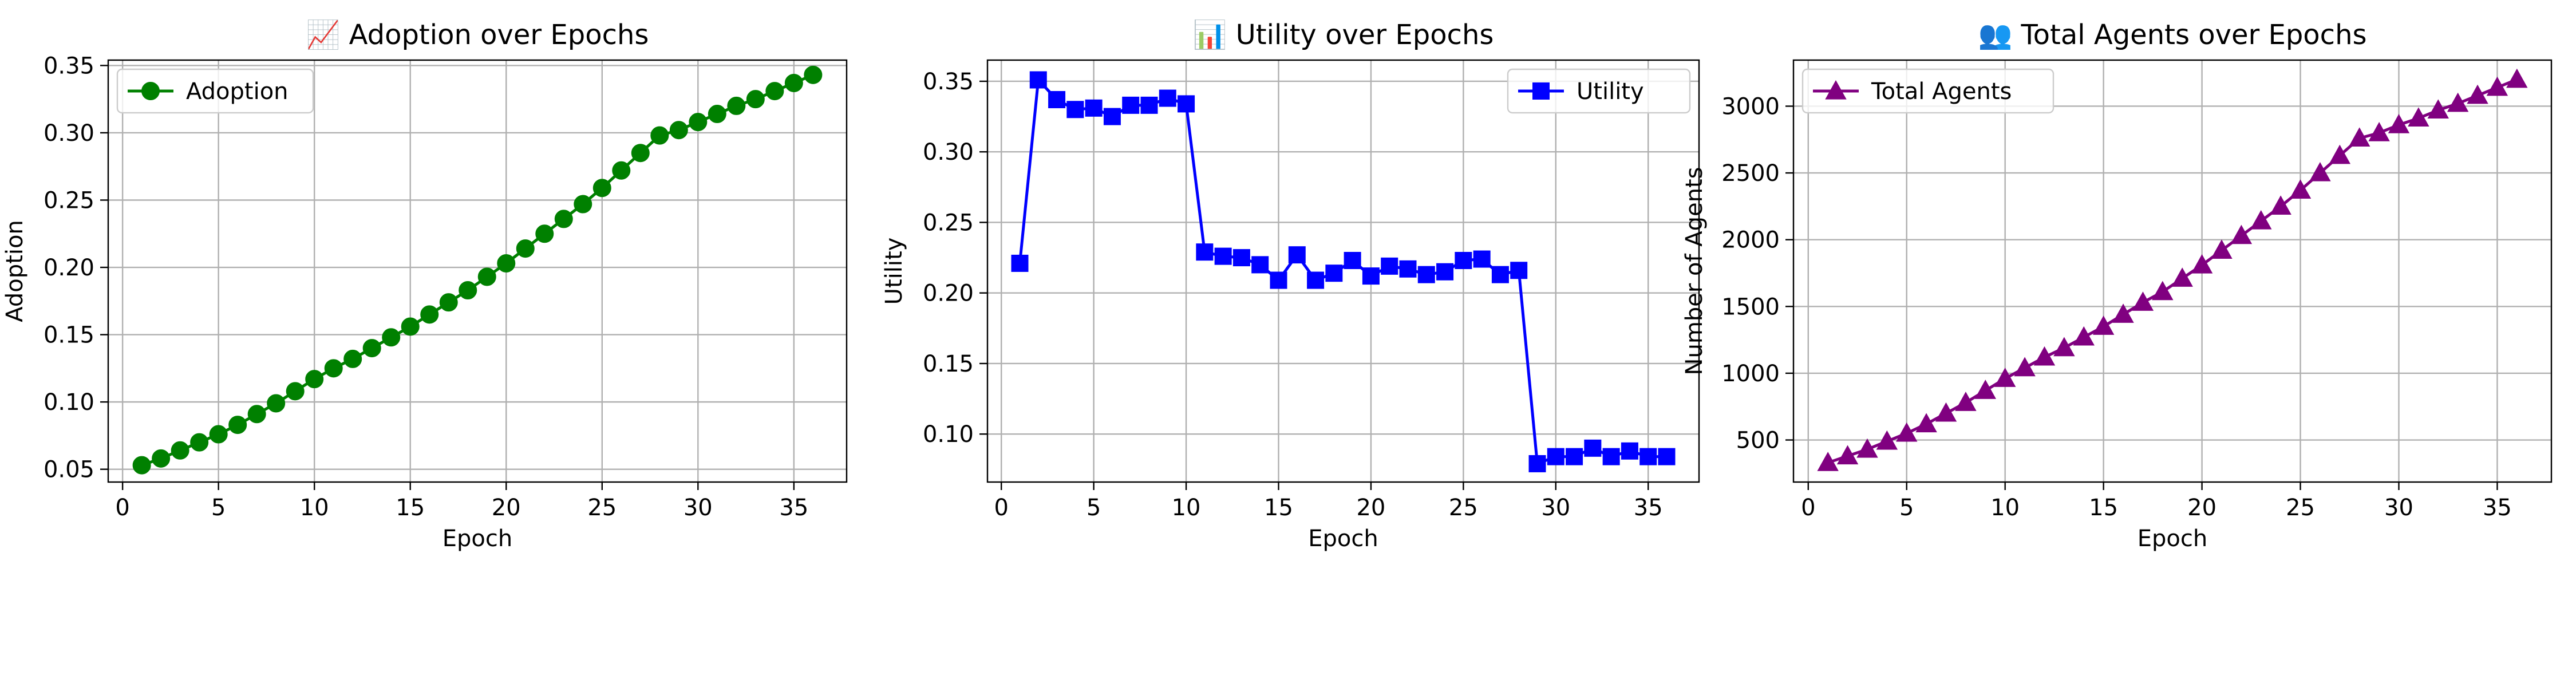  Describe the element at coordinates (1758, 441) in the screenshot. I see `y-tick-label: 500` at that location.